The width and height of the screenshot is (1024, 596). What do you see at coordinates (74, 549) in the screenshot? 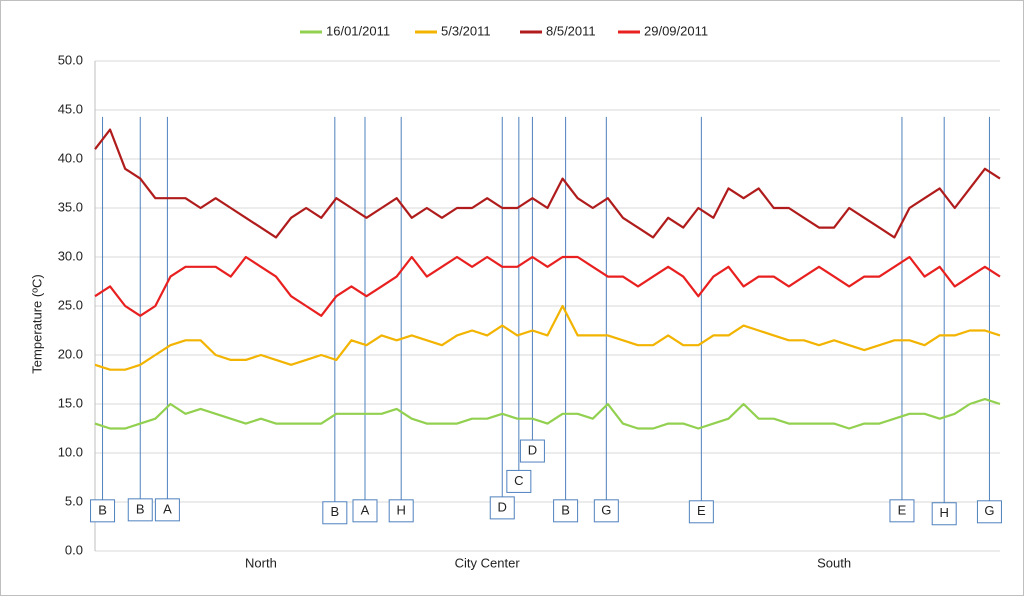
I see `y-tick-label: 0.0` at bounding box center [74, 549].